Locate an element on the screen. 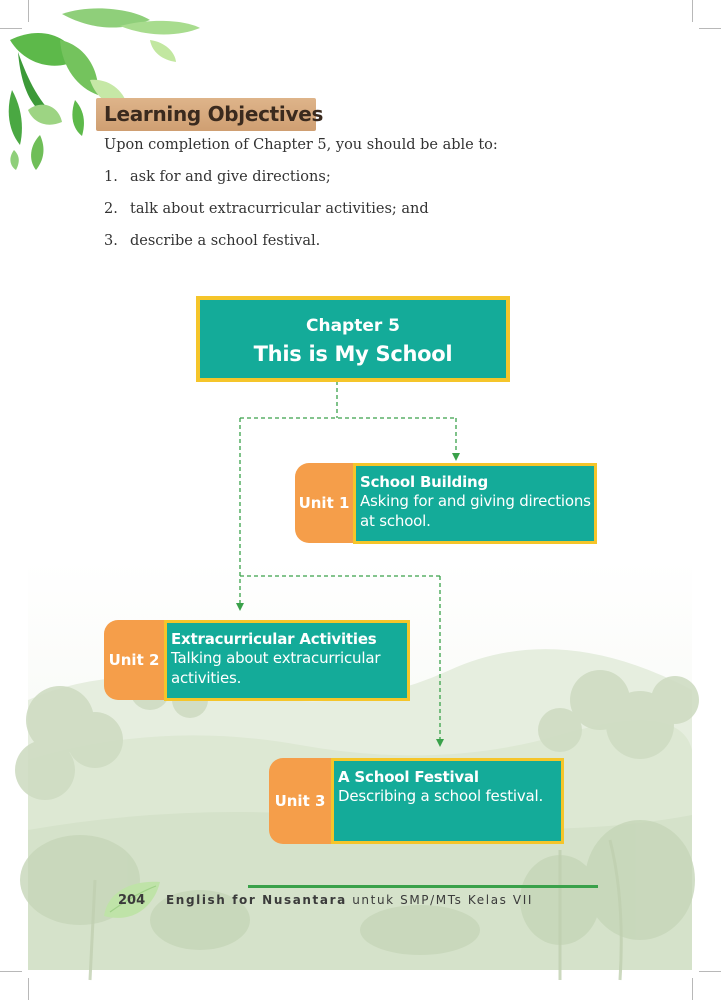 The image size is (721, 1000). objective-item: 3. describe a school festival. is located at coordinates (212, 241).